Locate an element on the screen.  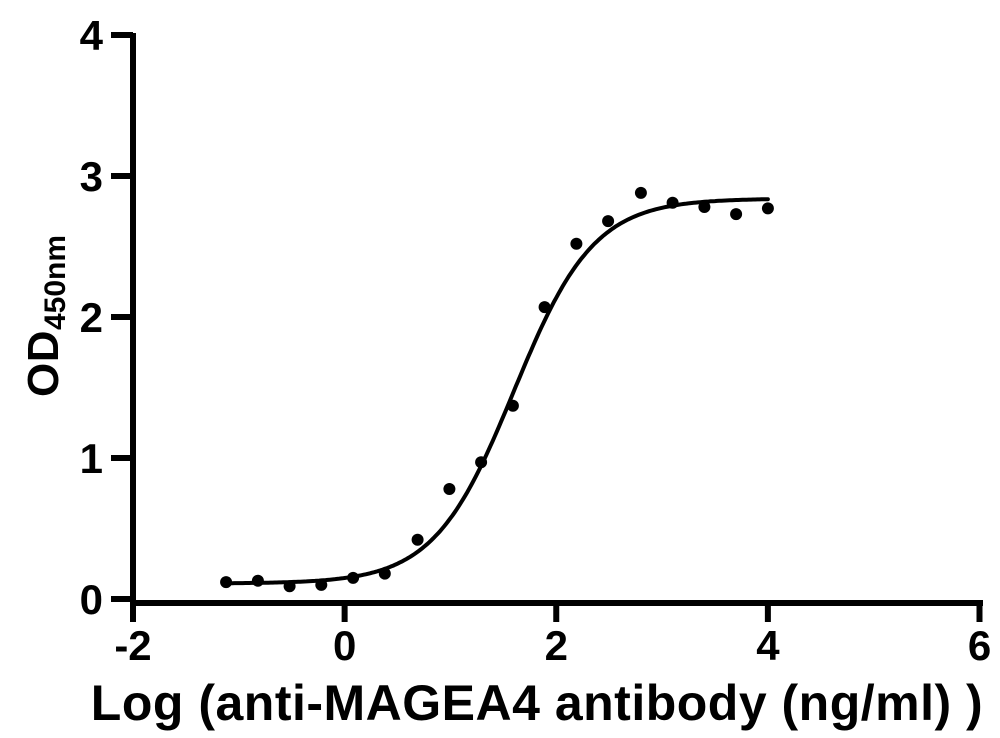
y-axis-title-main: OD is located at coordinates (43, 364).